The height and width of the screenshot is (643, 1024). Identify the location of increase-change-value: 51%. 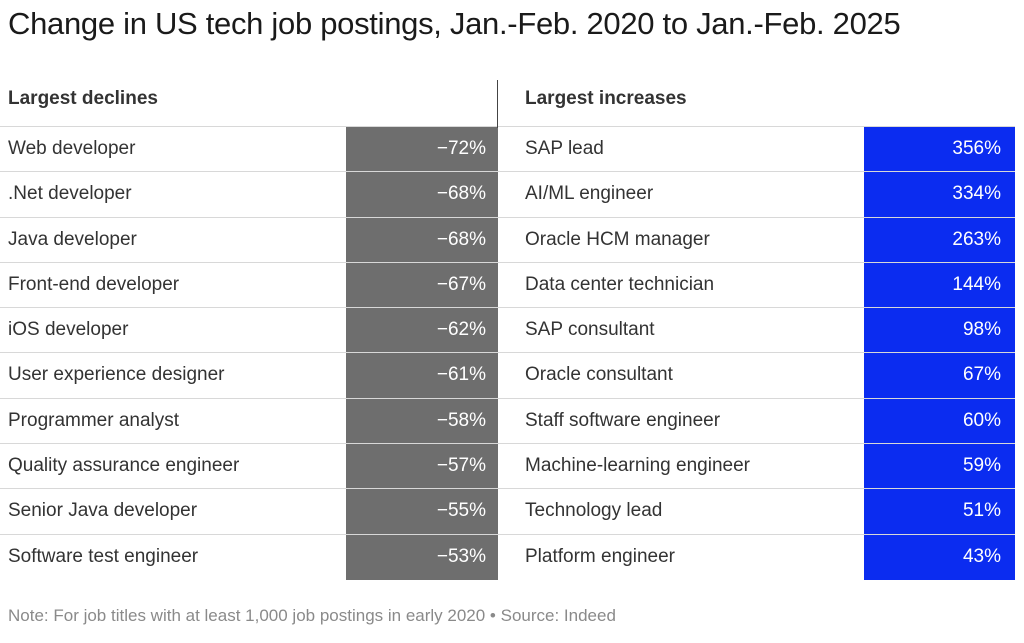
(939, 511).